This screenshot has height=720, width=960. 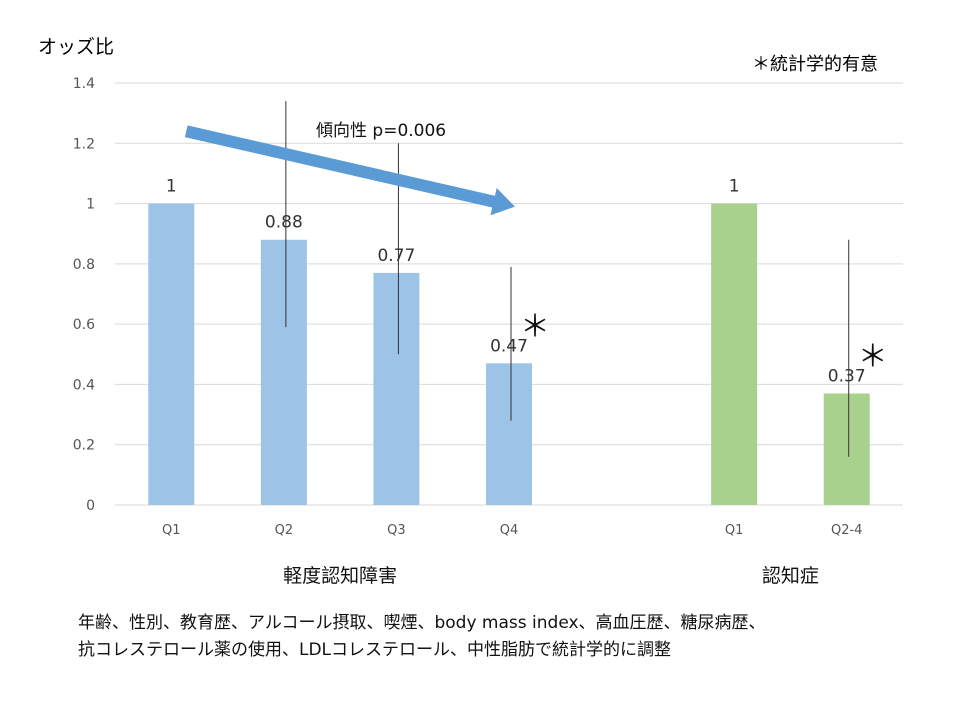 I want to click on y-tick-label: 1.4, so click(x=84, y=84).